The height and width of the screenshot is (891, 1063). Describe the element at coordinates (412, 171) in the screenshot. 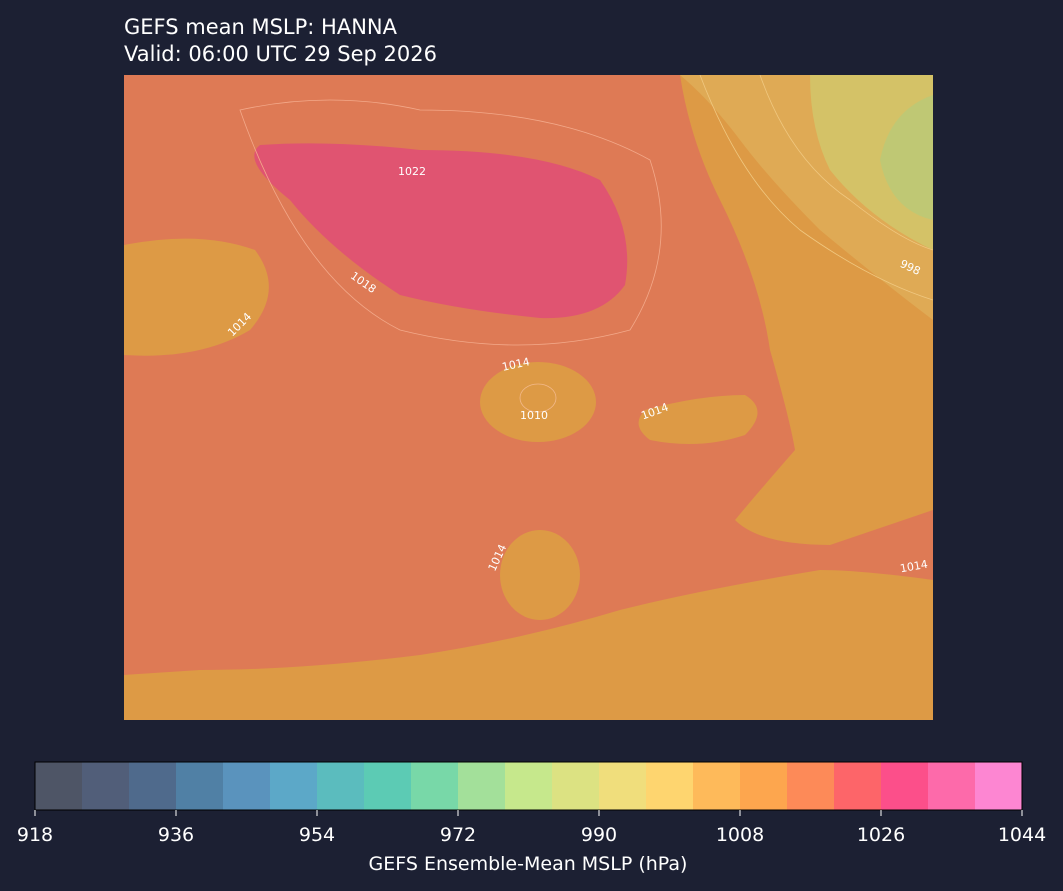

I see `contour-label: 1022` at that location.